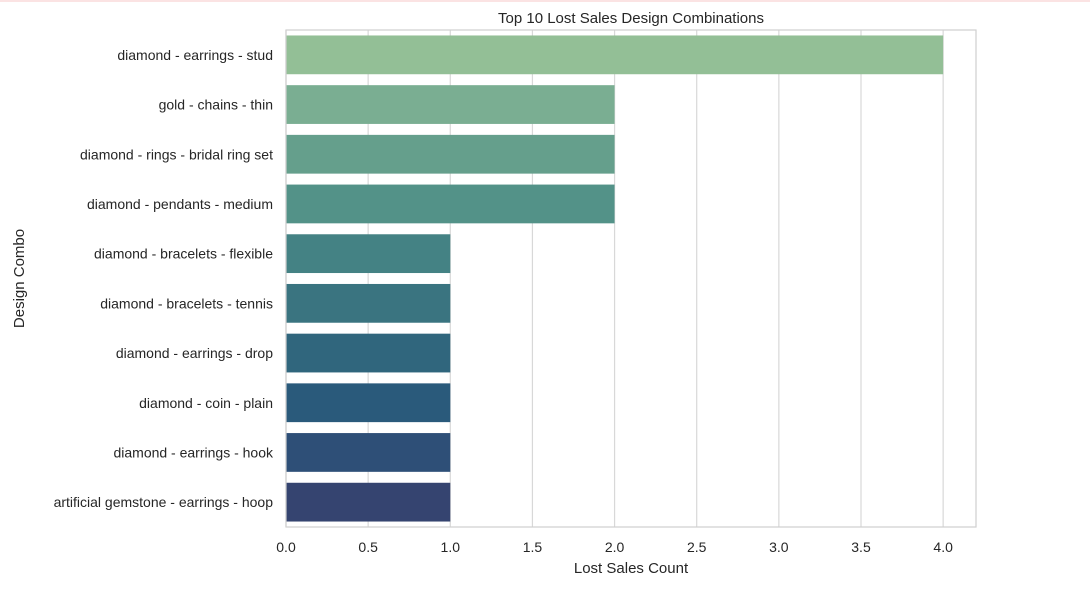 This screenshot has height=591, width=1090. Describe the element at coordinates (180, 204) in the screenshot. I see `y-tick-label: diamond - pendants - medium` at that location.